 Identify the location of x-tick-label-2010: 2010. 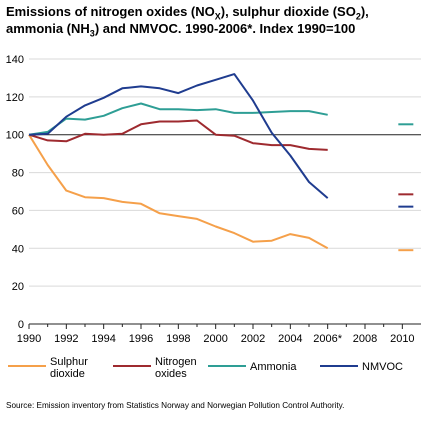
(402, 339).